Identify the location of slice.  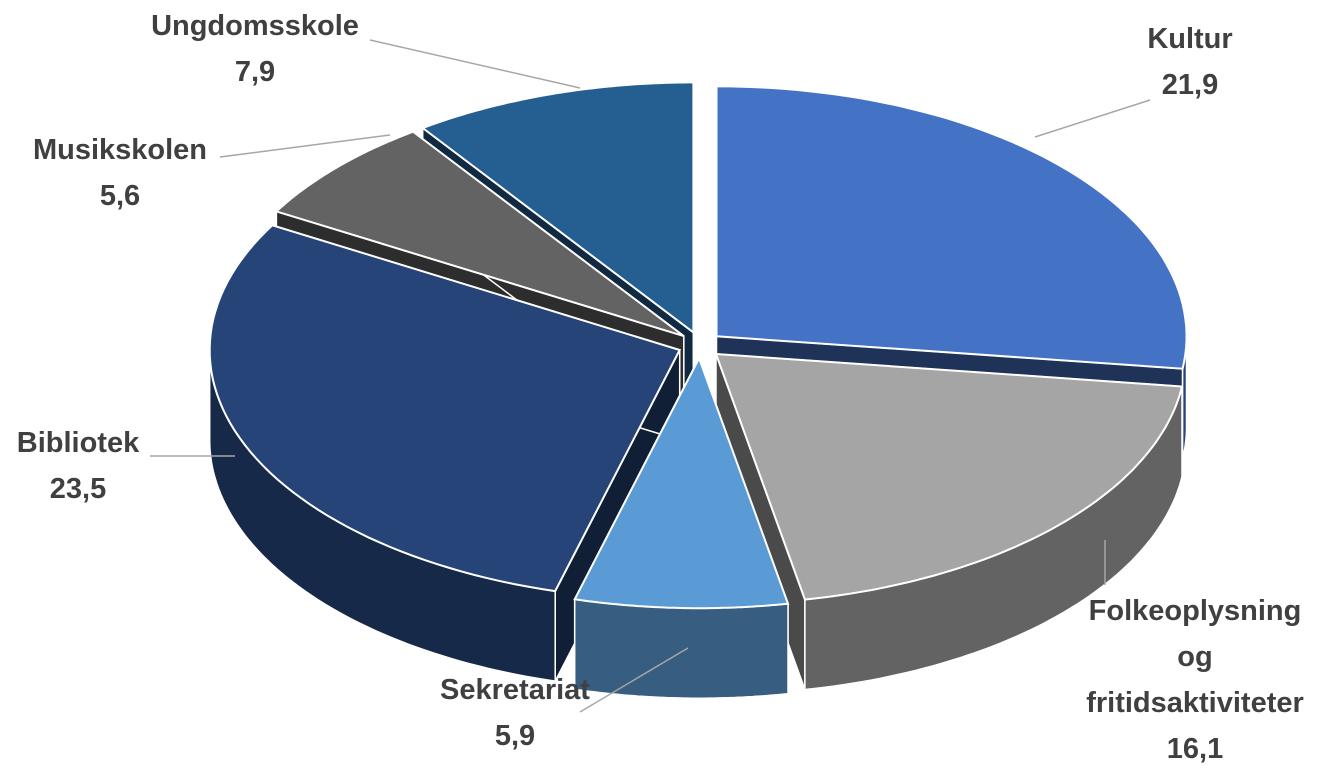
(681, 527).